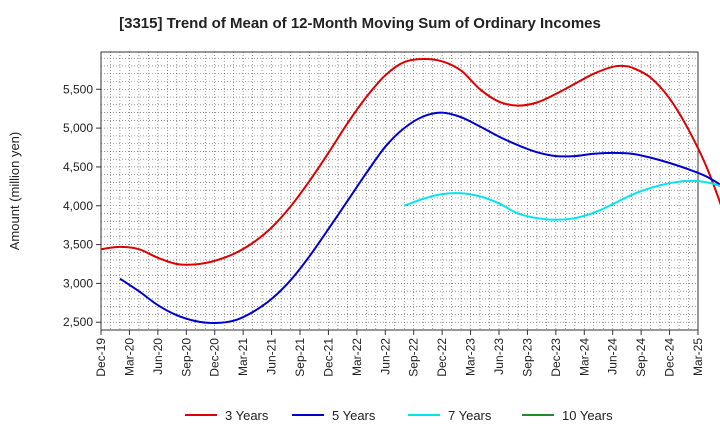 The width and height of the screenshot is (720, 440). What do you see at coordinates (442, 357) in the screenshot?
I see `x-tick-label: Dec-22` at bounding box center [442, 357].